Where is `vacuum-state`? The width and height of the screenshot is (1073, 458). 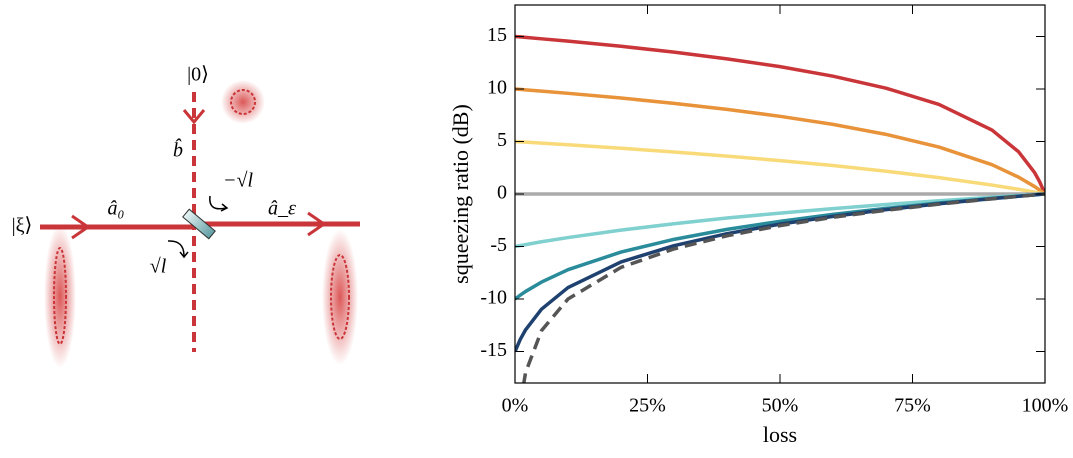 vacuum-state is located at coordinates (243, 102).